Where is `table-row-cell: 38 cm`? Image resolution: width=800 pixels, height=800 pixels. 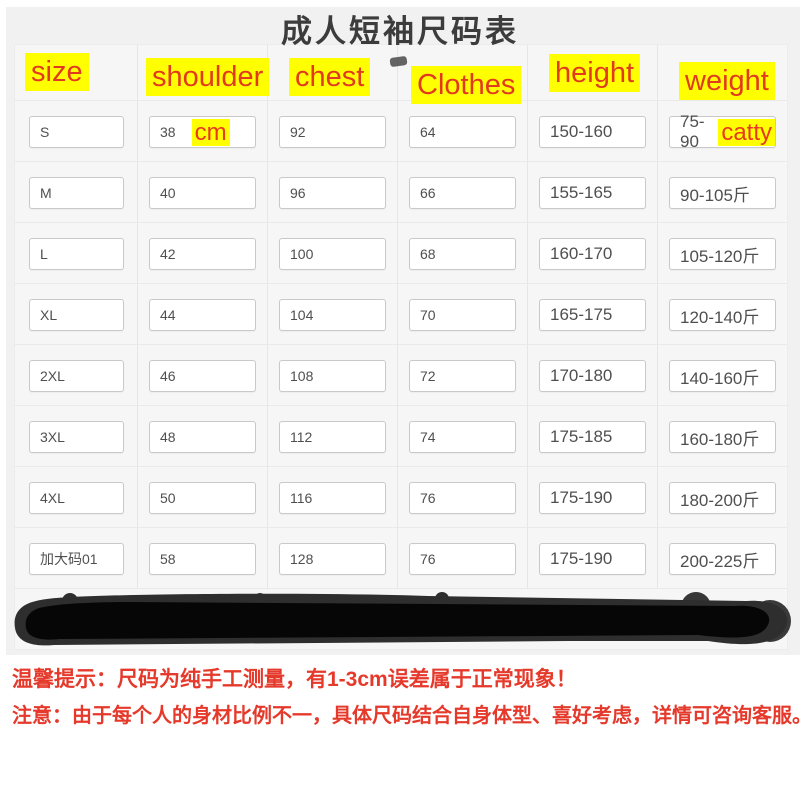 table-row-cell: 38 cm is located at coordinates (203, 131).